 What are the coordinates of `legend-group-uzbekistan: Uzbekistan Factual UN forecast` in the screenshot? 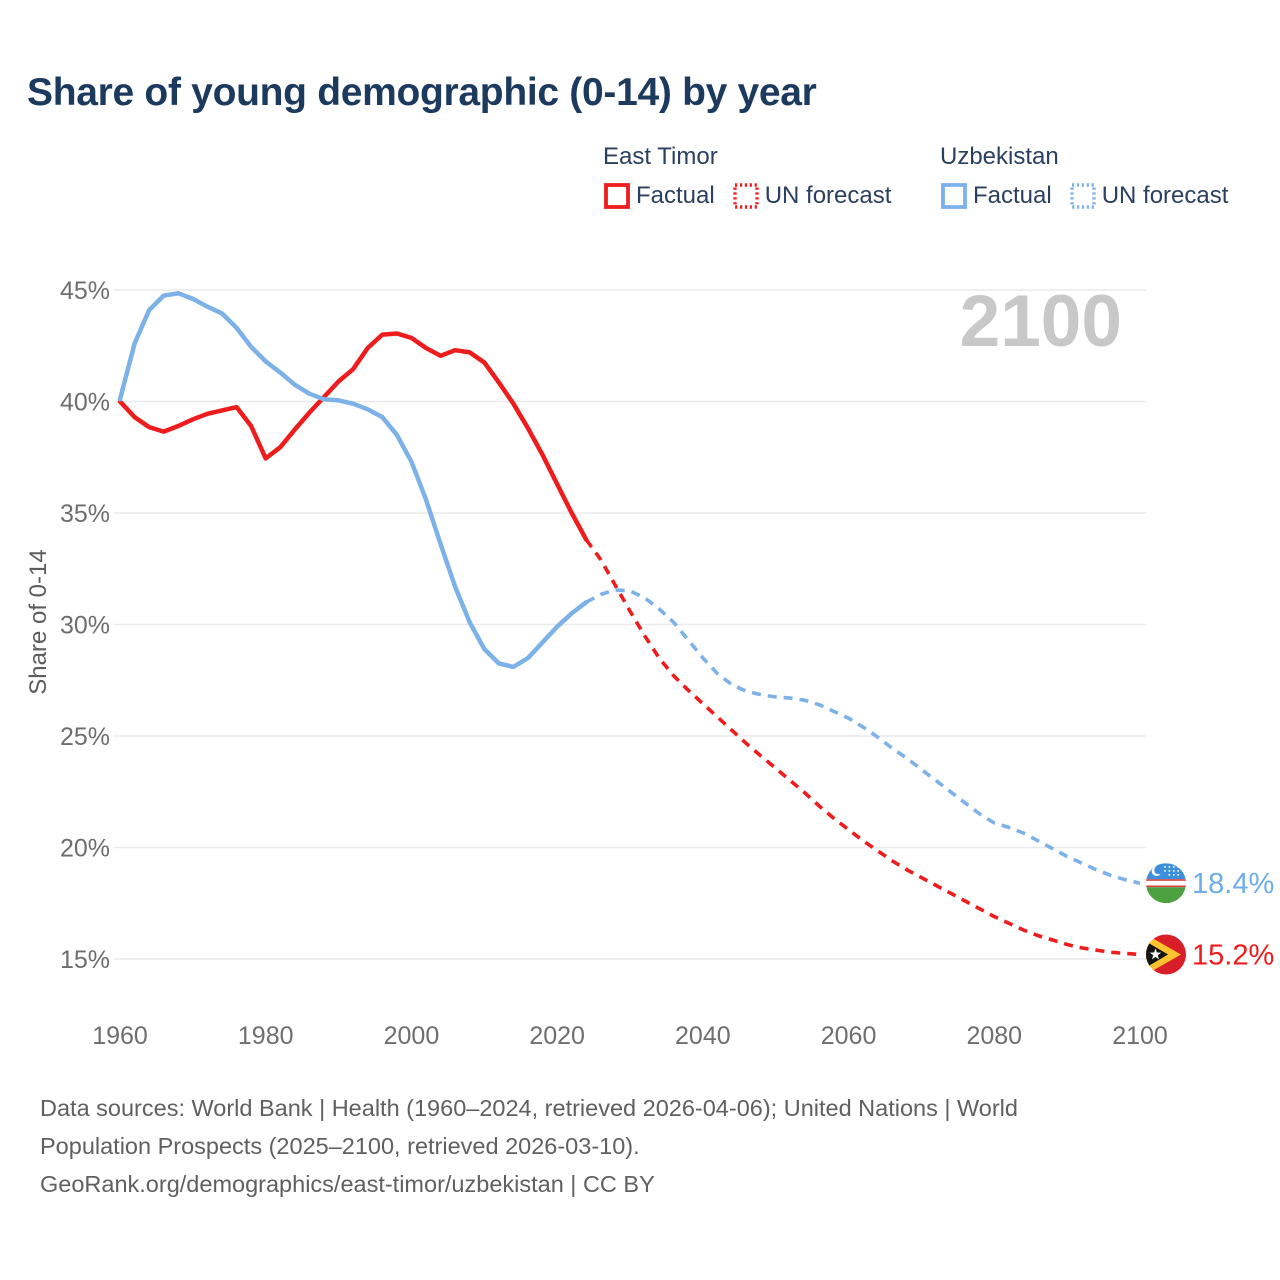 It's located at (1084, 176).